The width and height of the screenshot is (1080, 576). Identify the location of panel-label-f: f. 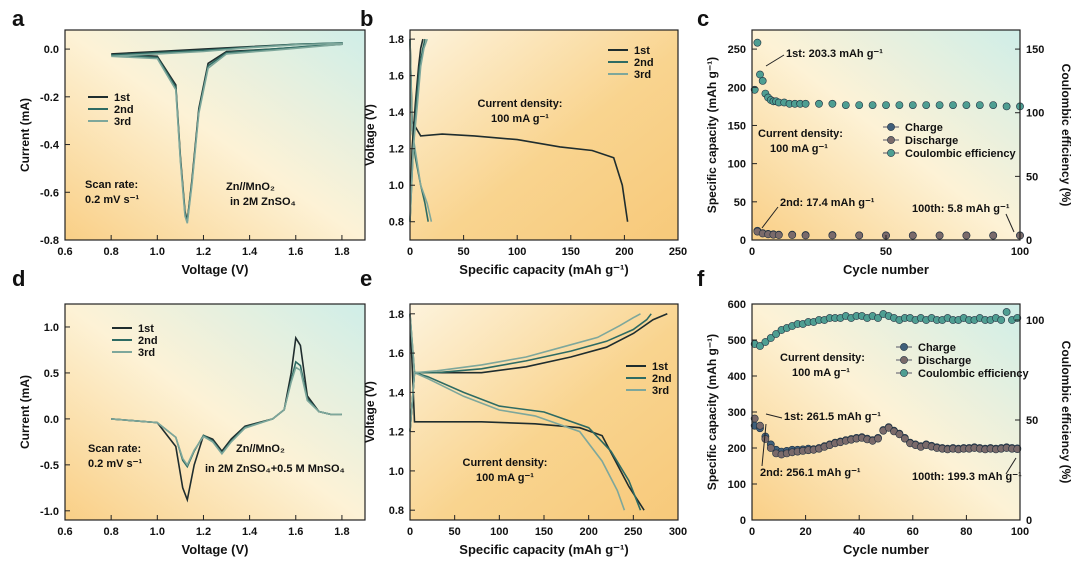
(701, 278).